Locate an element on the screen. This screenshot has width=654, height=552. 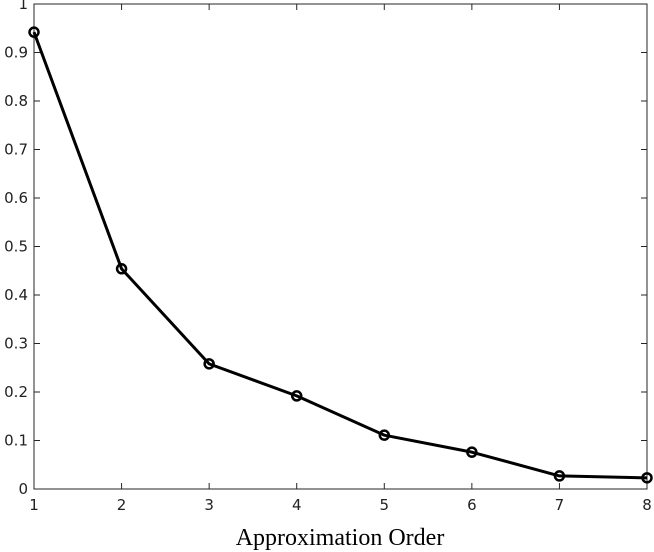
y-tick-label: 0.2 is located at coordinates (16, 392).